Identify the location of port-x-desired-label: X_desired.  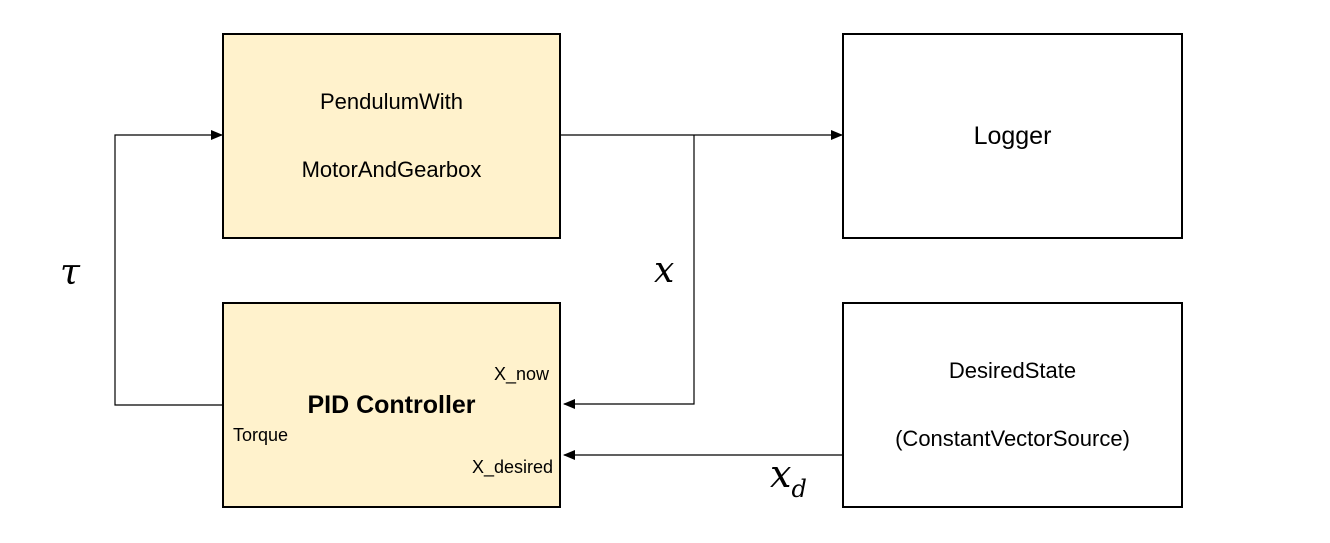
(512, 467).